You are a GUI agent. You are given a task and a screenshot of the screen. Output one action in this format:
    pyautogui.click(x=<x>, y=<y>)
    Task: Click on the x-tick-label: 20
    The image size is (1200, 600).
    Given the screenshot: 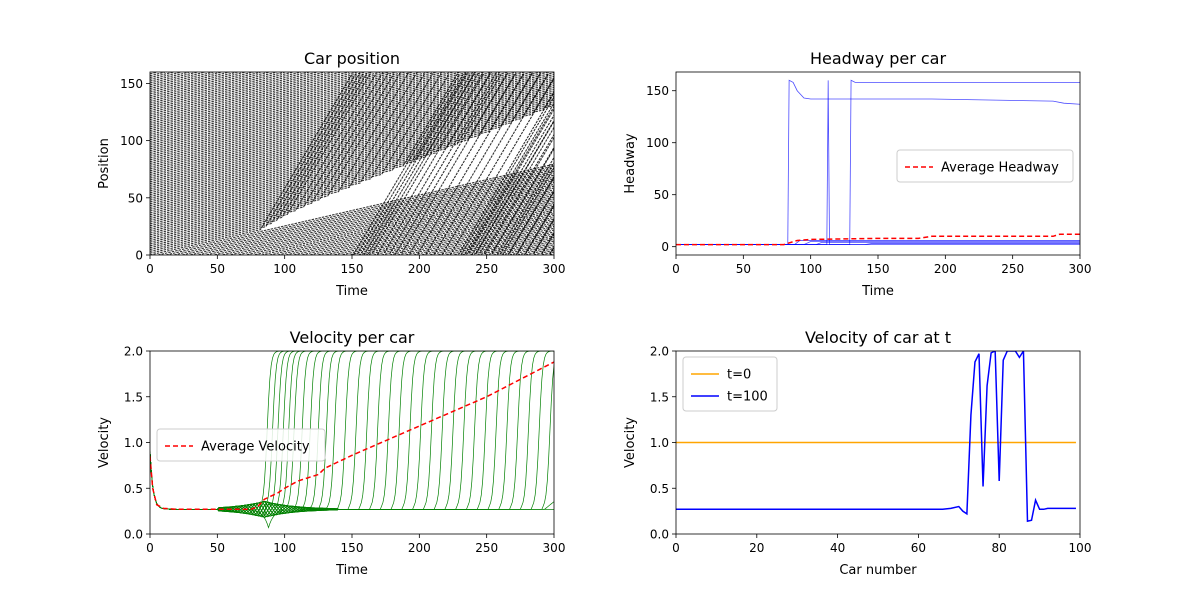 What is the action you would take?
    pyautogui.click(x=756, y=548)
    